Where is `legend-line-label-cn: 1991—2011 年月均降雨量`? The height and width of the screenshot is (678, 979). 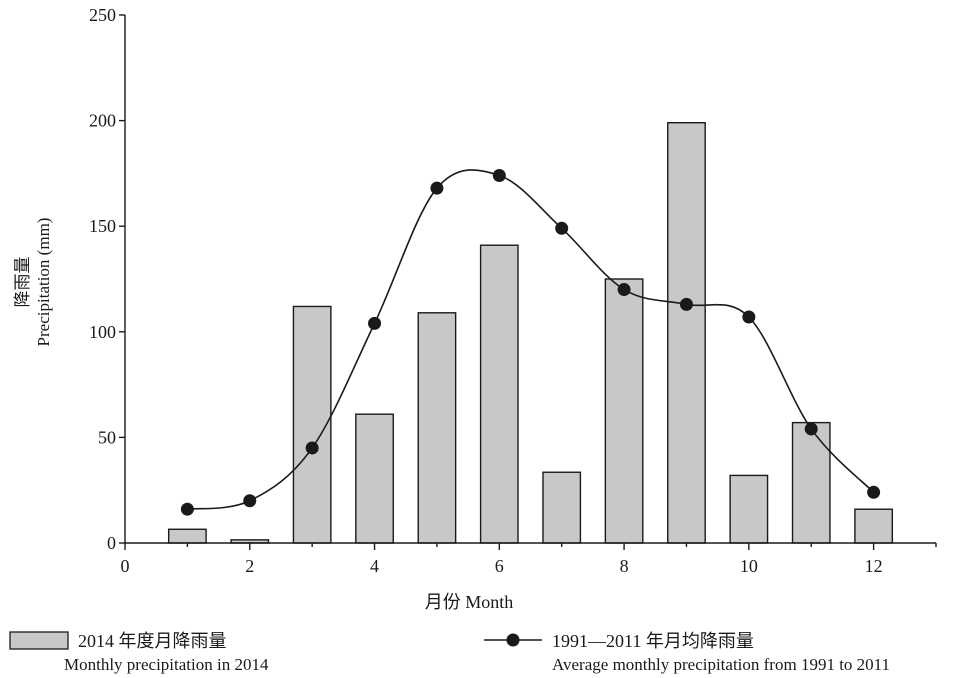 legend-line-label-cn: 1991—2011 年月均降雨量 is located at coordinates (653, 641).